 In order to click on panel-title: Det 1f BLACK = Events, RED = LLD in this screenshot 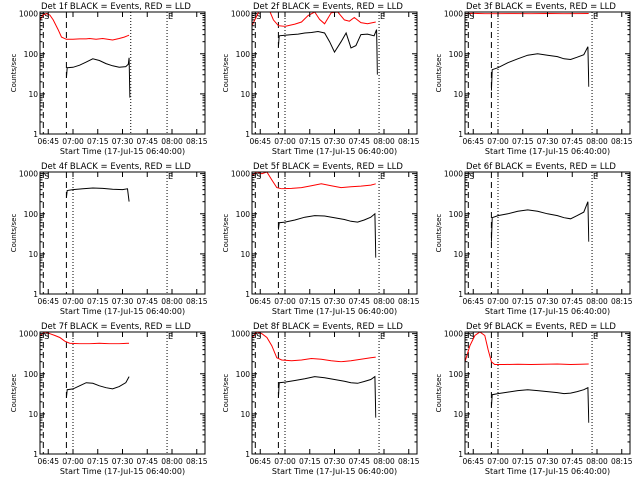, I will do `click(116, 7)`.